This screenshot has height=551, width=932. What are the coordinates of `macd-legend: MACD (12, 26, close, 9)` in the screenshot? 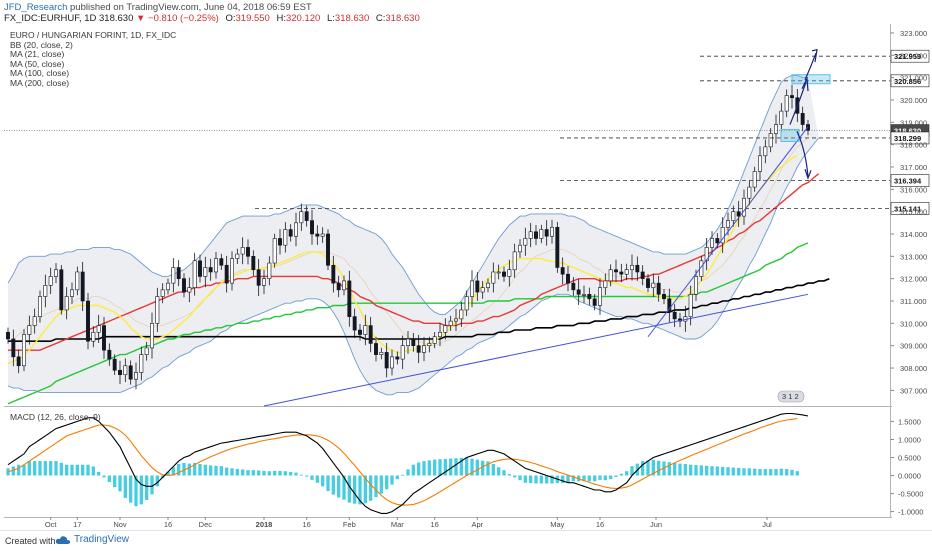 It's located at (55, 417).